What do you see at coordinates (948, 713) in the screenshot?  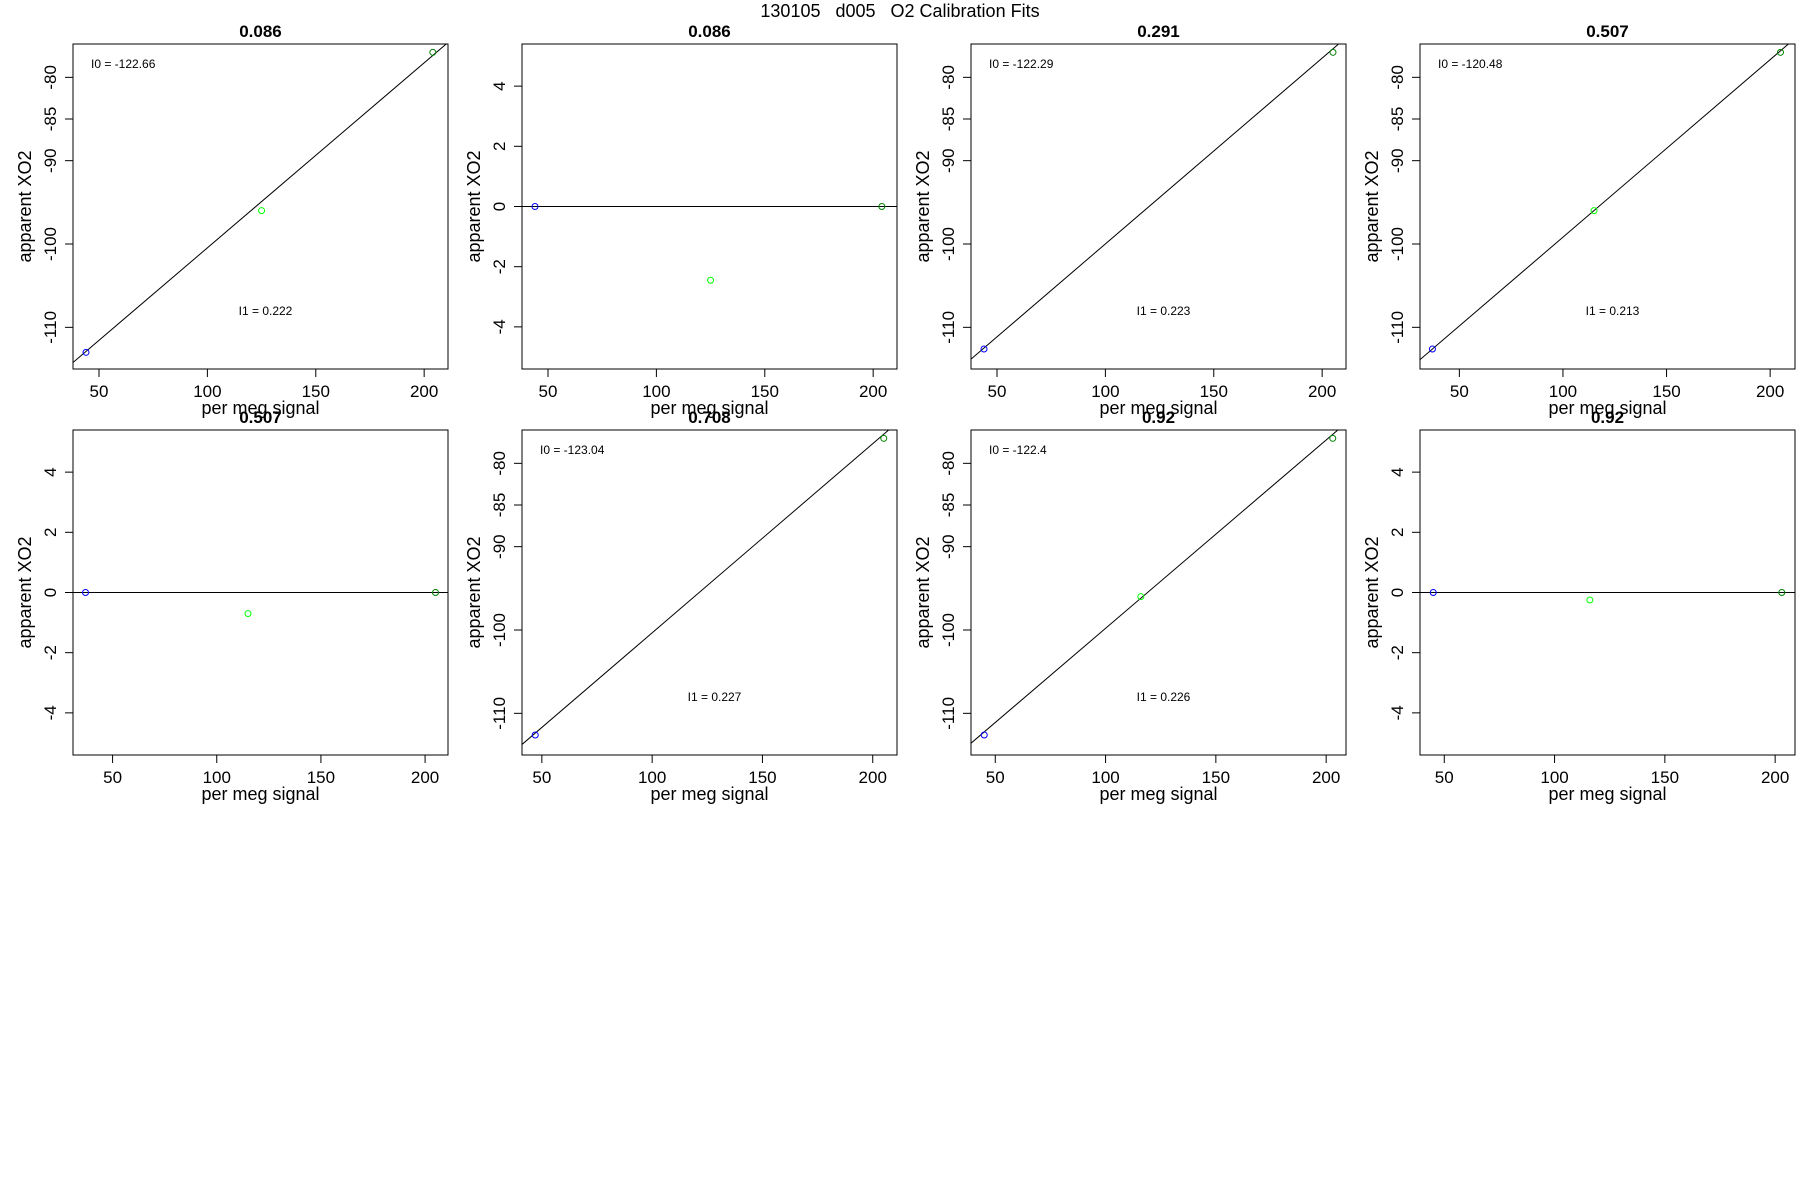 I see `panel-7-y-tick-label: -110` at bounding box center [948, 713].